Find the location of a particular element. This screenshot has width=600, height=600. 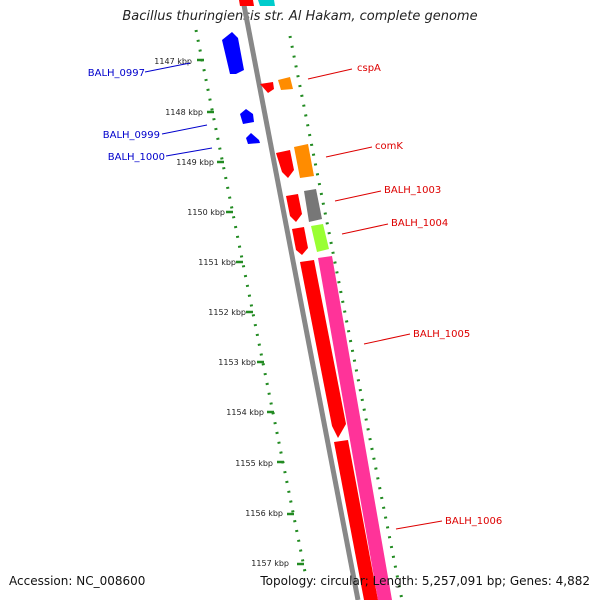

ruler-tick-label: 1157 kbp is located at coordinates (270, 563).